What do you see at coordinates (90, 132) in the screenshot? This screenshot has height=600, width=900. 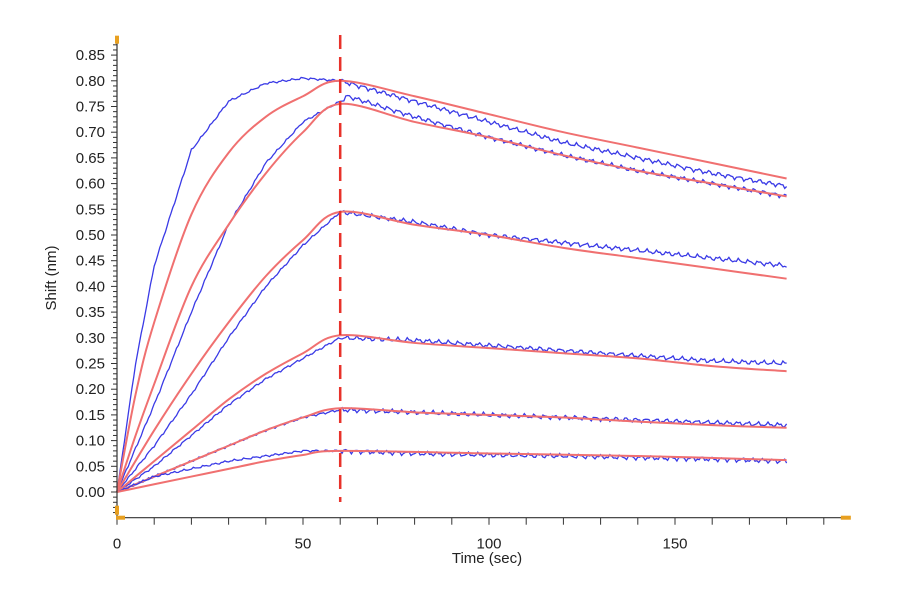 I see `y-tick-label: 0.70` at bounding box center [90, 132].